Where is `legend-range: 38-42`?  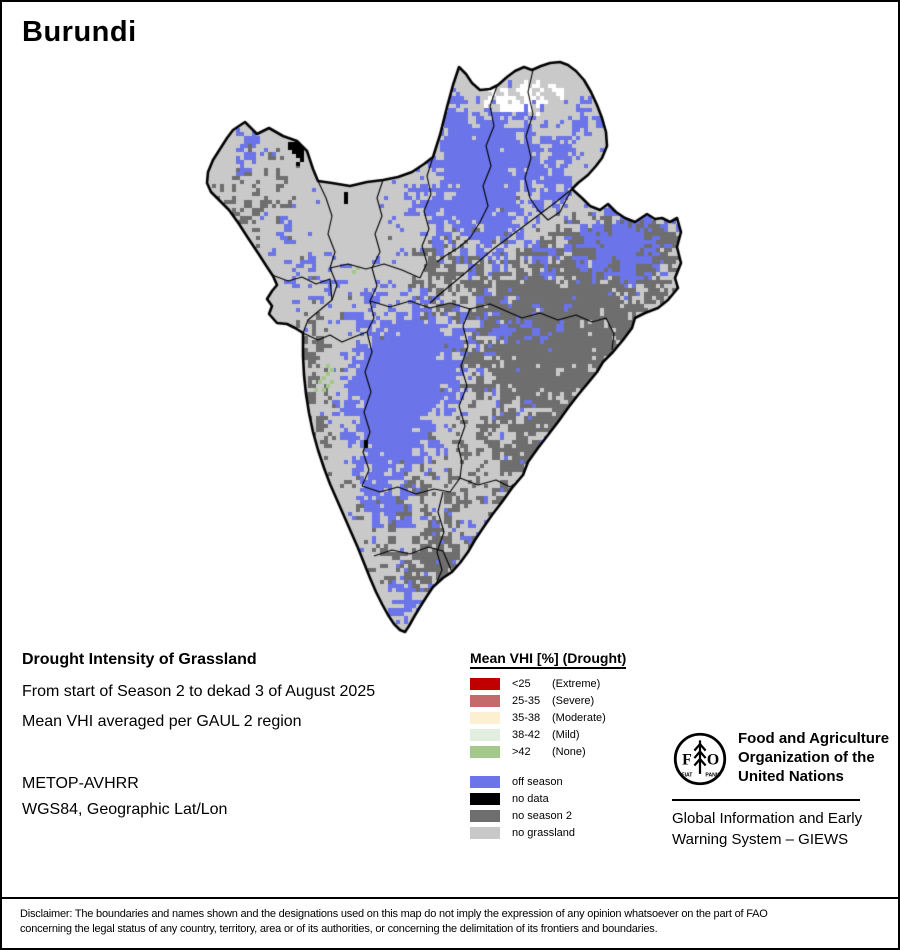 legend-range: 38-42 is located at coordinates (526, 734).